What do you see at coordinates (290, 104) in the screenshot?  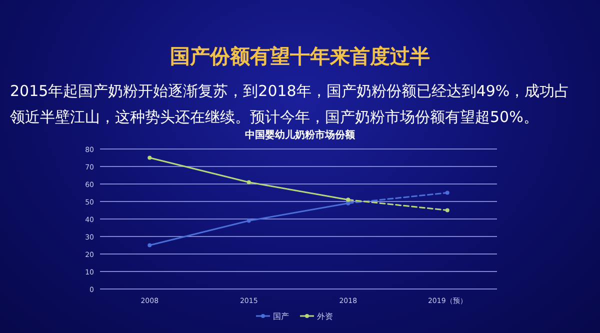 I see `chart-subtitle: 2015年起国产奶粉开始逐渐复苏，到2018年，国产奶粉份额已经达到49%，成功占领近半壁江山，这种势头还在继续。预计今年，国产奶粉市场份额有望超50%。` at bounding box center [290, 104].